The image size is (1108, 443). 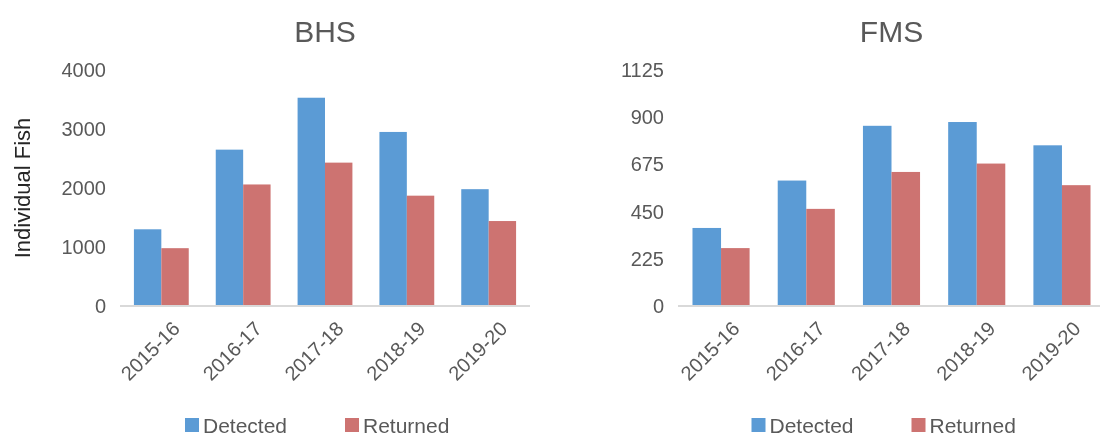 What do you see at coordinates (83, 188) in the screenshot?
I see `y-tick-label: 2000` at bounding box center [83, 188].